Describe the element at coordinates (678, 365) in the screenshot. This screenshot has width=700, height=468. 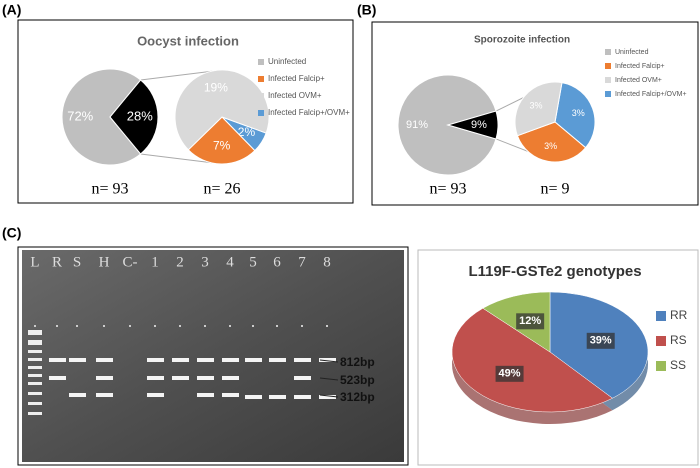
I see `legend-label: SS` at that location.